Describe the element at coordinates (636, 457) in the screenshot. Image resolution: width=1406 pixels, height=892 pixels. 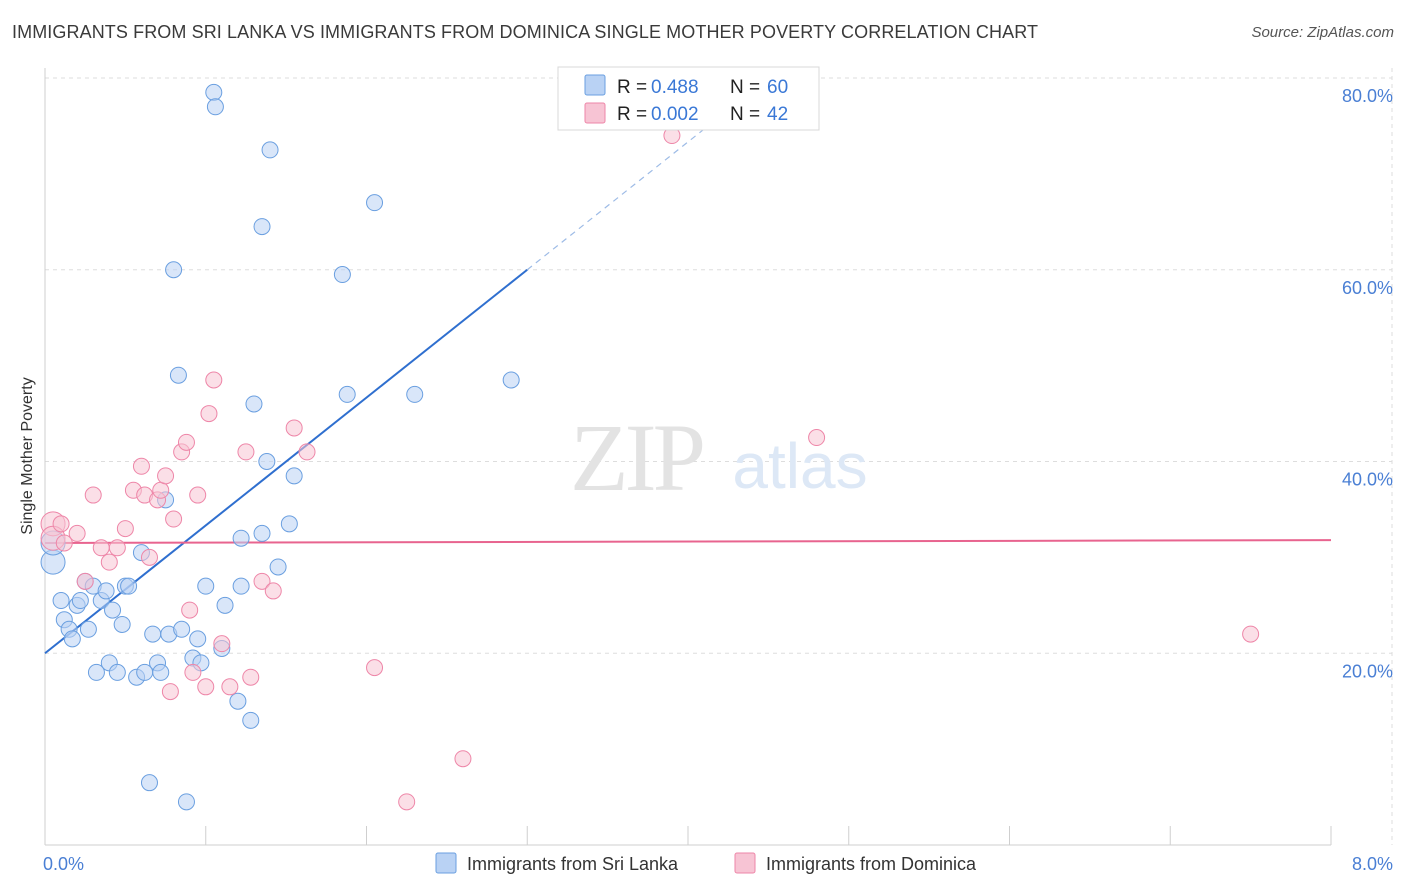
I see `watermark-zip: ZIP` at that location.